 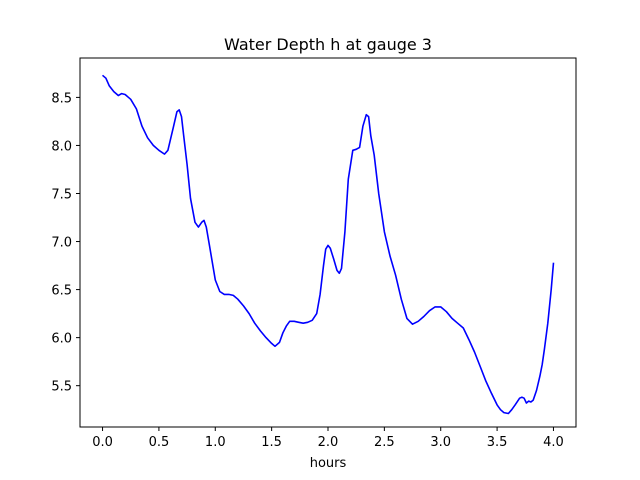 What do you see at coordinates (328, 442) in the screenshot?
I see `x-tick-label: 2.0` at bounding box center [328, 442].